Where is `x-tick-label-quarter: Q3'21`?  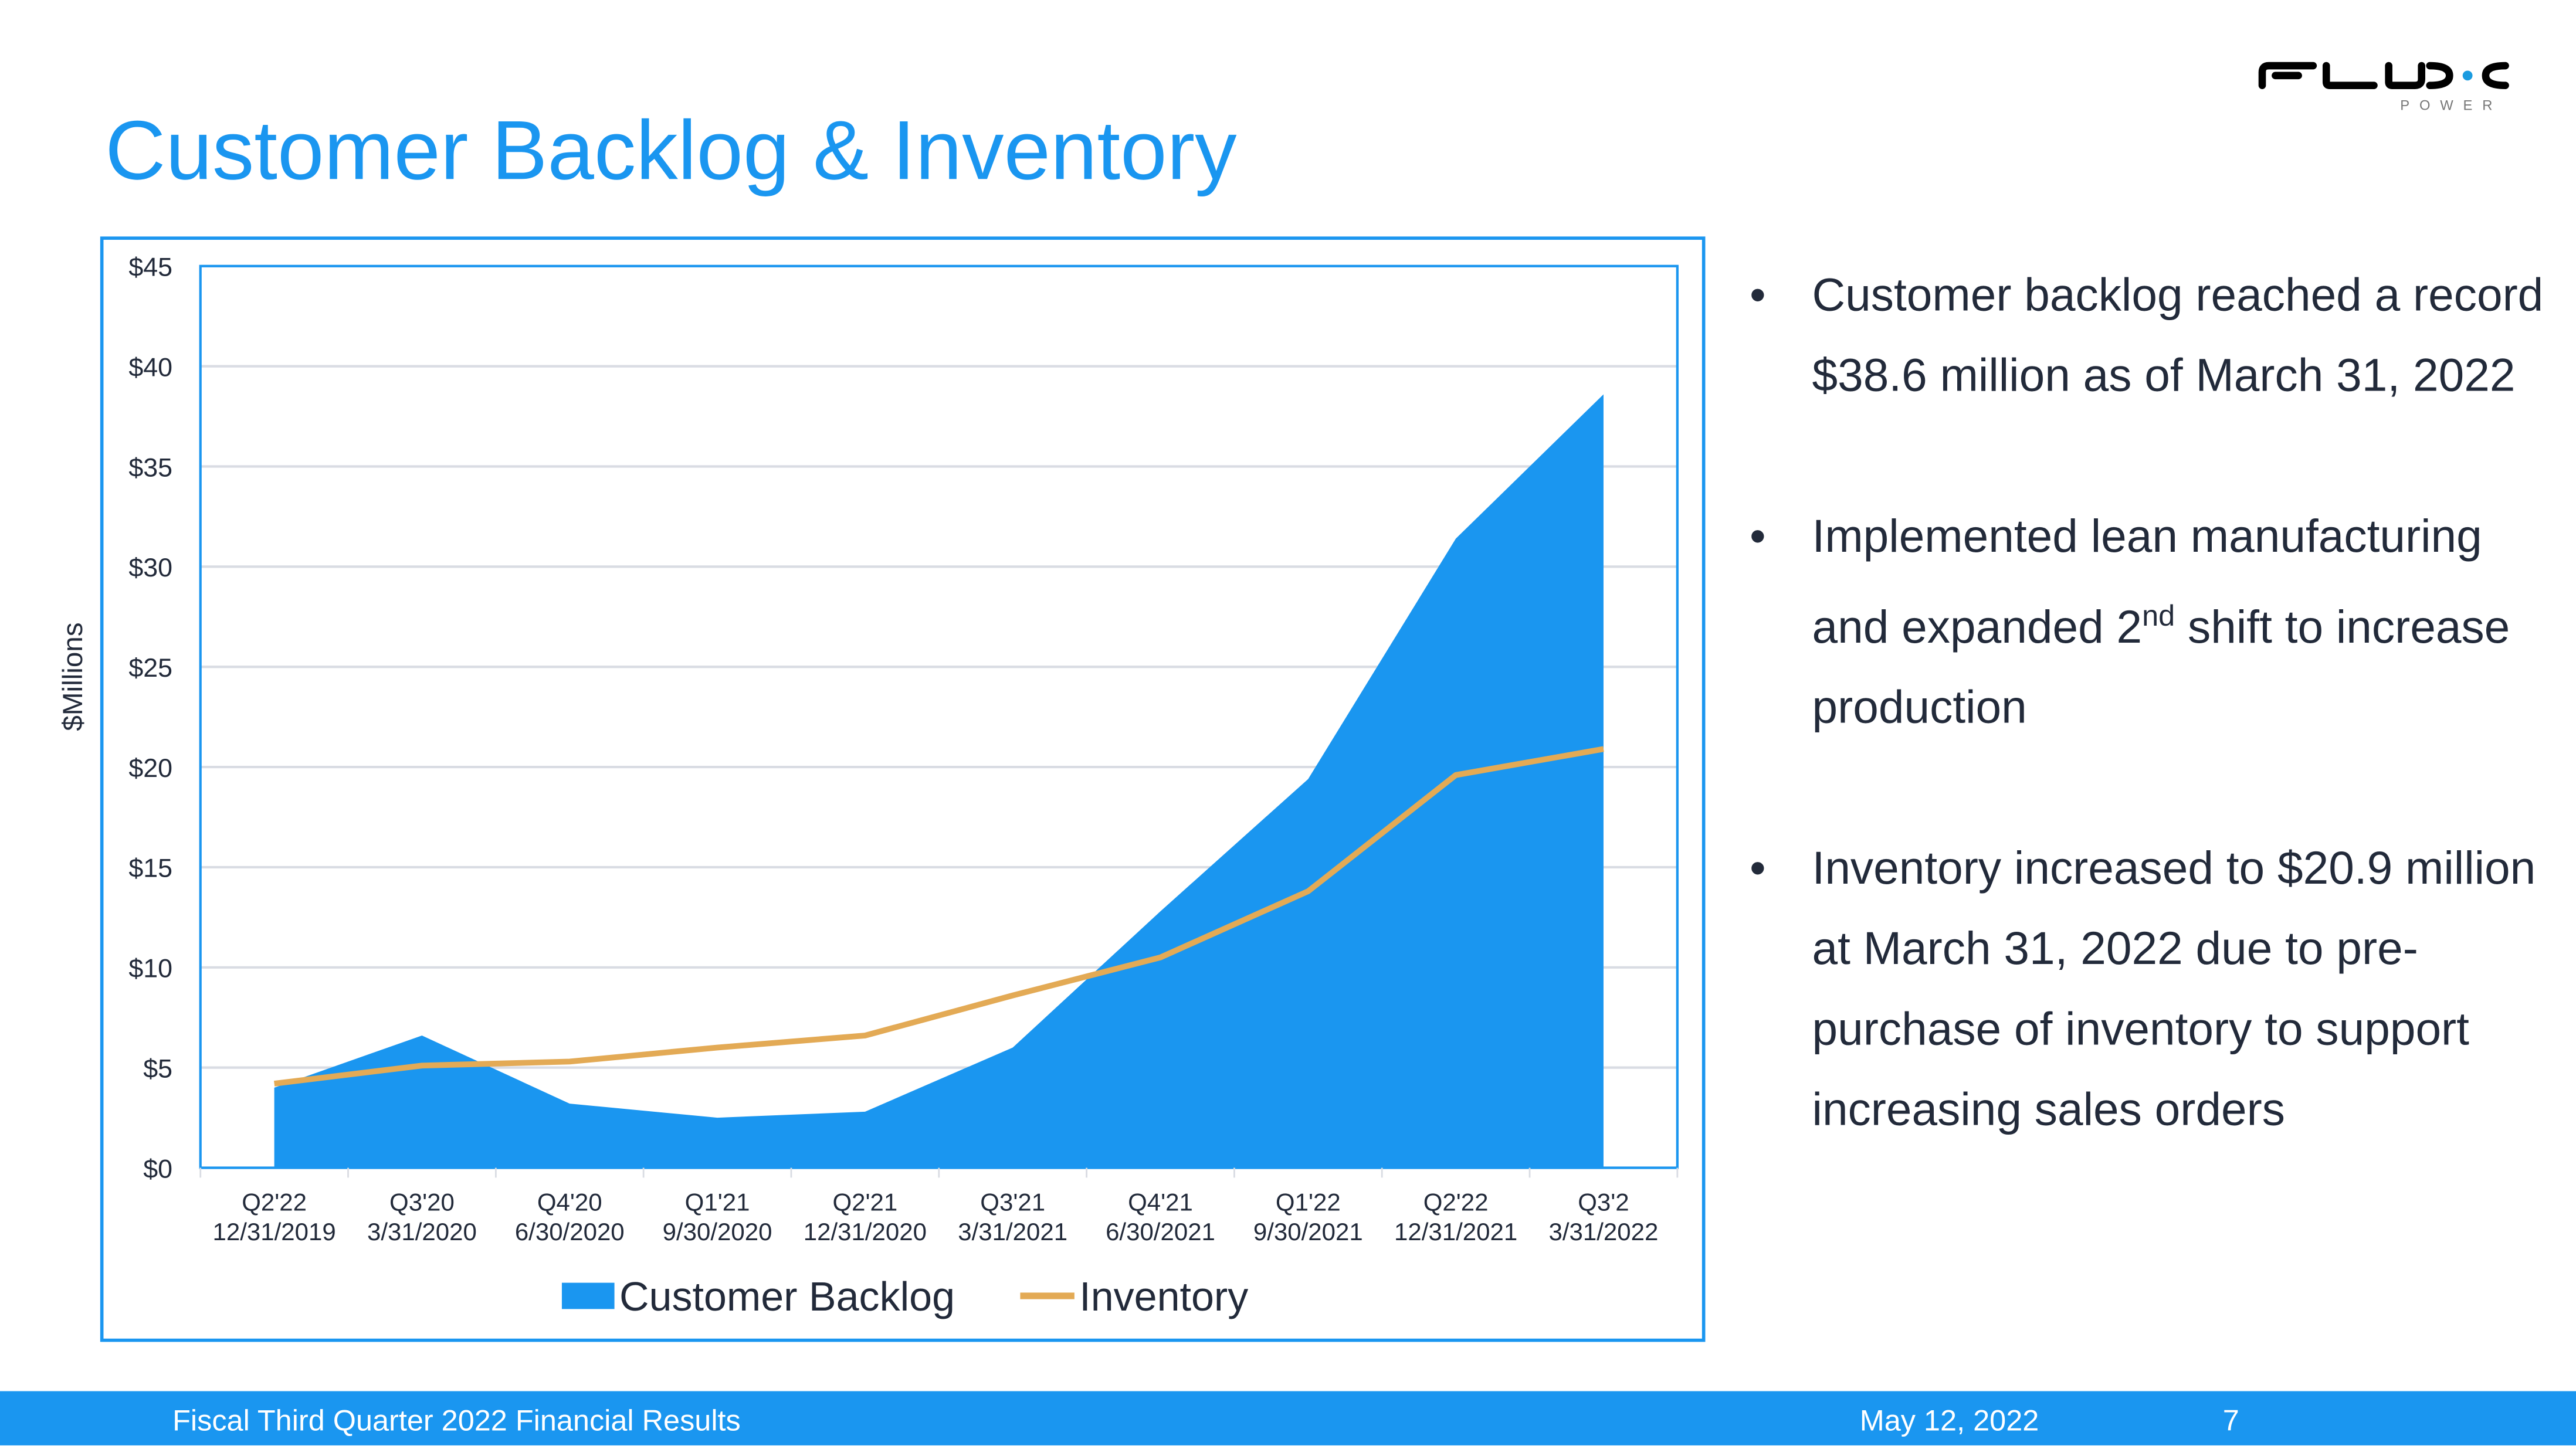
x-tick-label-quarter: Q3'21 is located at coordinates (1012, 1202).